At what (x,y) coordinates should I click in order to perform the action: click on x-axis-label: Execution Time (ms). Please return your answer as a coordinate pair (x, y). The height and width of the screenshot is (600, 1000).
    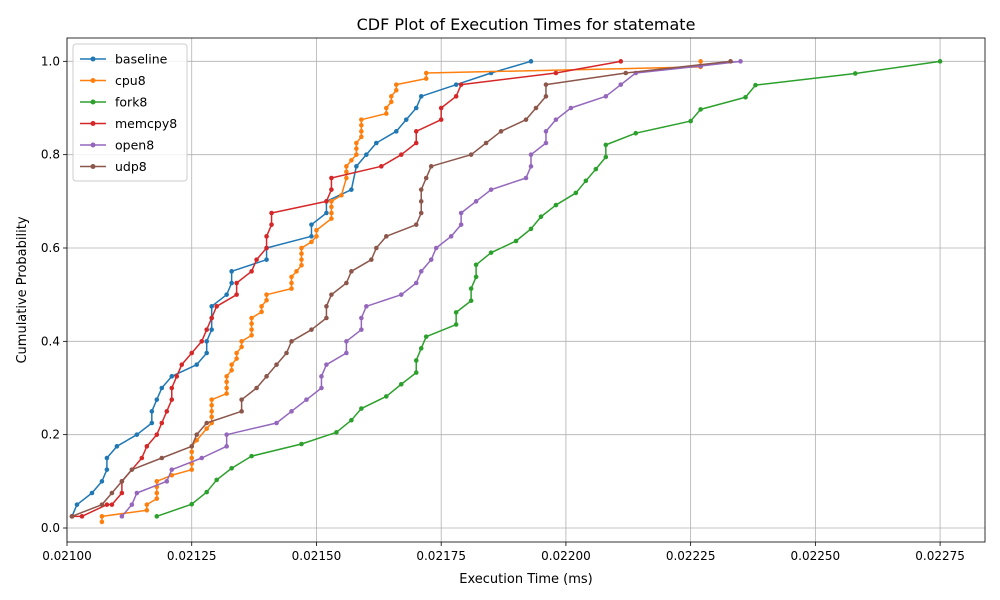
    Looking at the image, I should click on (525, 579).